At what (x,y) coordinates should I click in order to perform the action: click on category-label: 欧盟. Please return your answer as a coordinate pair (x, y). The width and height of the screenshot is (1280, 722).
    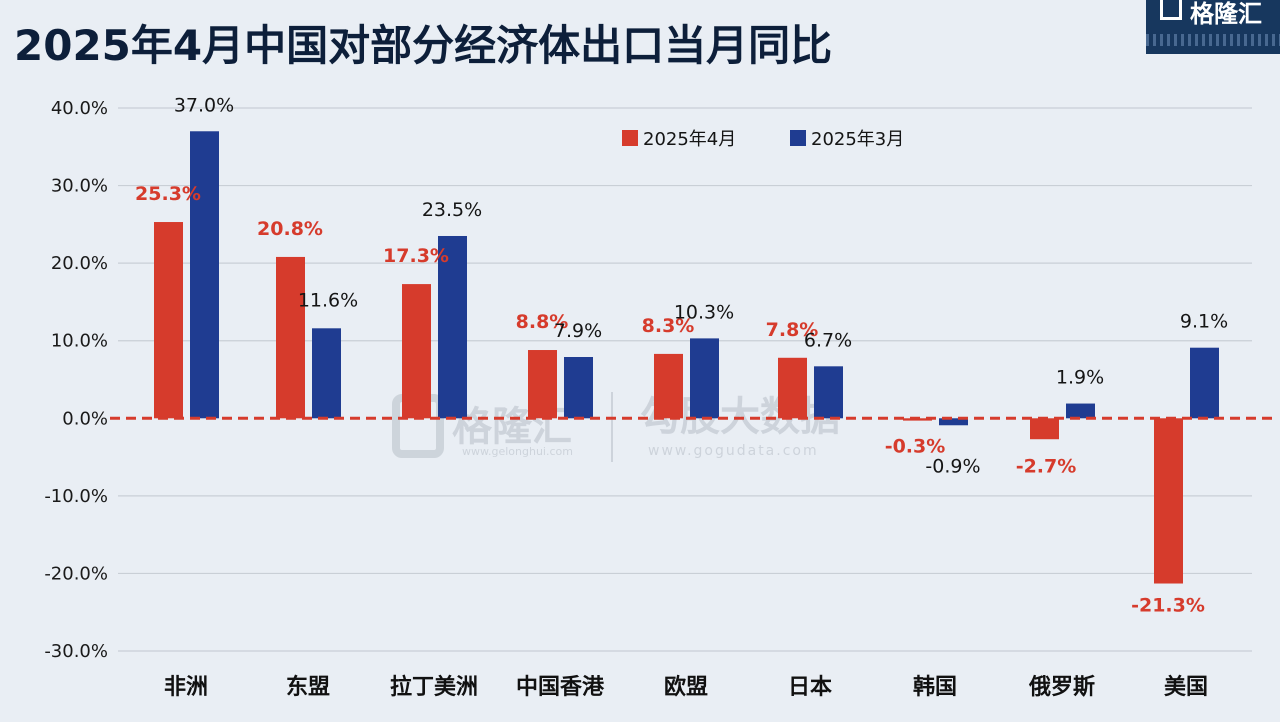
    Looking at the image, I should click on (686, 687).